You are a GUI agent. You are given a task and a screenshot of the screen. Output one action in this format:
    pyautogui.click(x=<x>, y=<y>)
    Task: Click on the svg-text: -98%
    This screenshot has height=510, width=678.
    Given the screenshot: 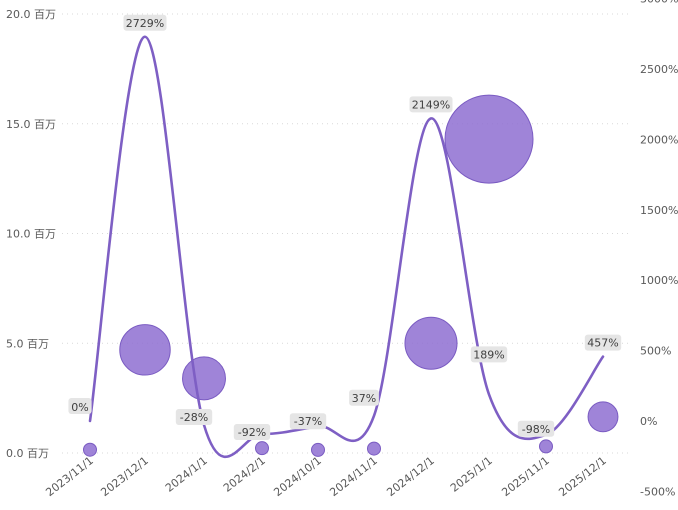 What is the action you would take?
    pyautogui.click(x=536, y=429)
    